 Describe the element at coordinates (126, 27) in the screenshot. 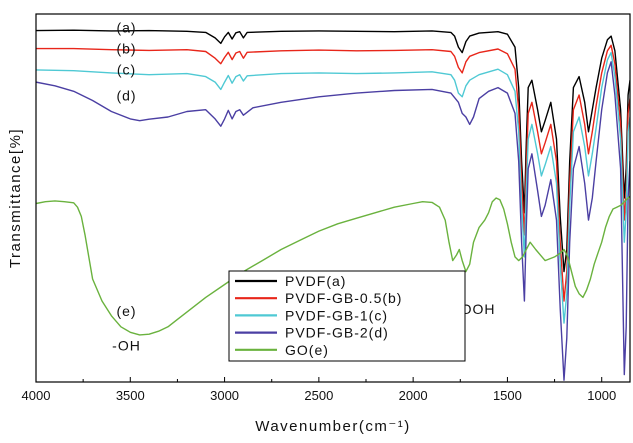

I see `annotation-label: (a)` at that location.